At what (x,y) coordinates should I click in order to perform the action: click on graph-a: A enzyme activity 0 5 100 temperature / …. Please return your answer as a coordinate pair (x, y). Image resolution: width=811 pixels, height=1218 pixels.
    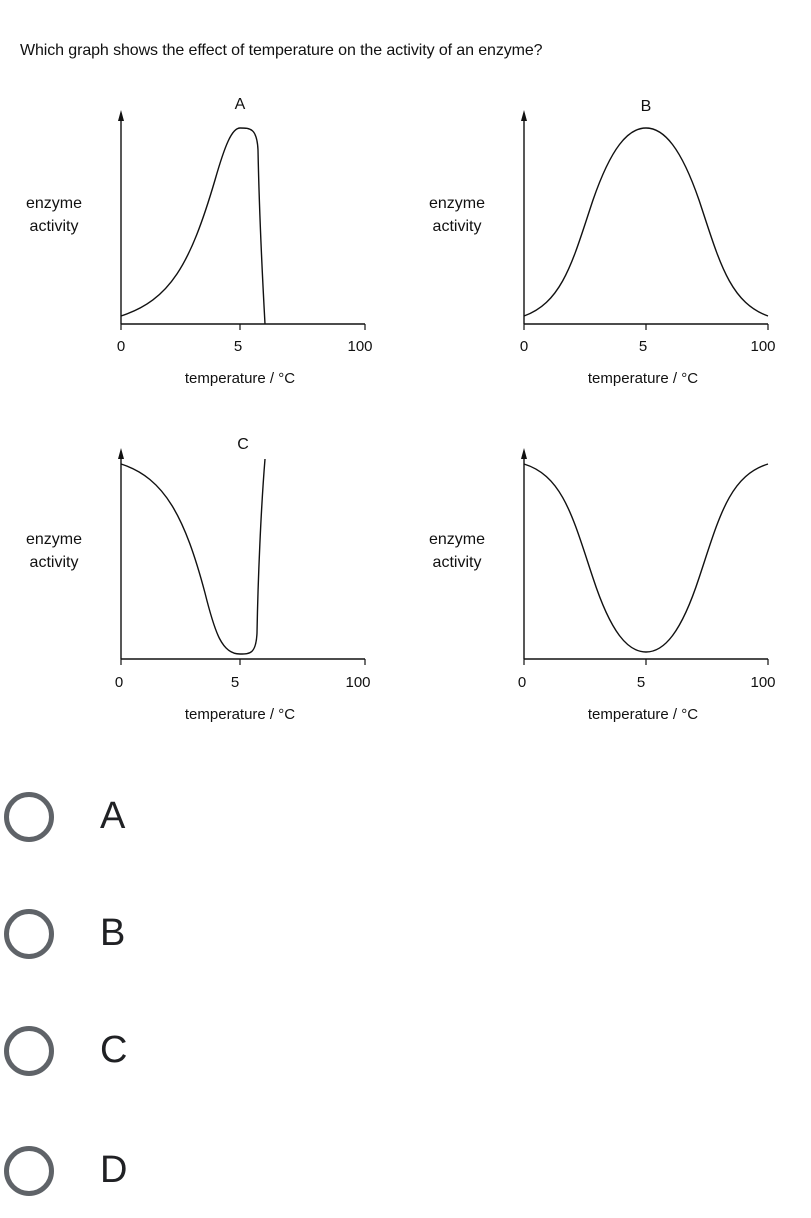
    Looking at the image, I should click on (195, 260).